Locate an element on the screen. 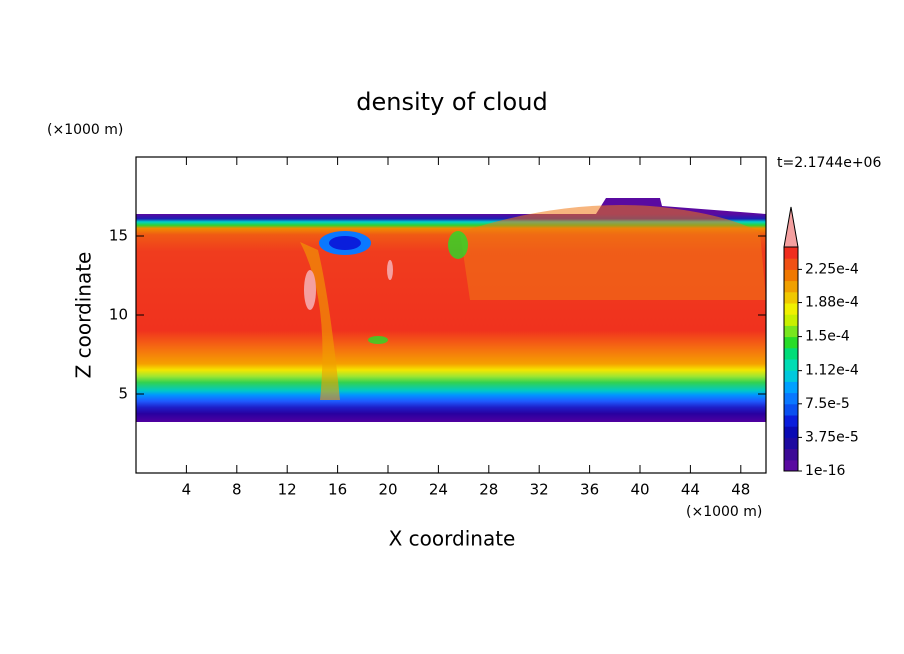 This screenshot has width=904, height=654. colorbar-tick-label: 7.5e-5 is located at coordinates (827, 404).